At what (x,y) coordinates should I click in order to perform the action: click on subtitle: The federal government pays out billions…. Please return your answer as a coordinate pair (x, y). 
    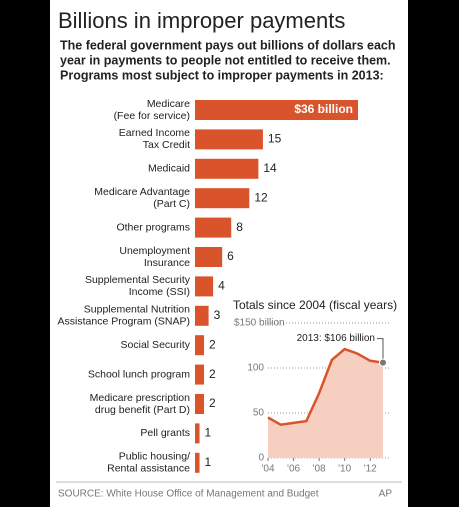
    Looking at the image, I should click on (228, 45).